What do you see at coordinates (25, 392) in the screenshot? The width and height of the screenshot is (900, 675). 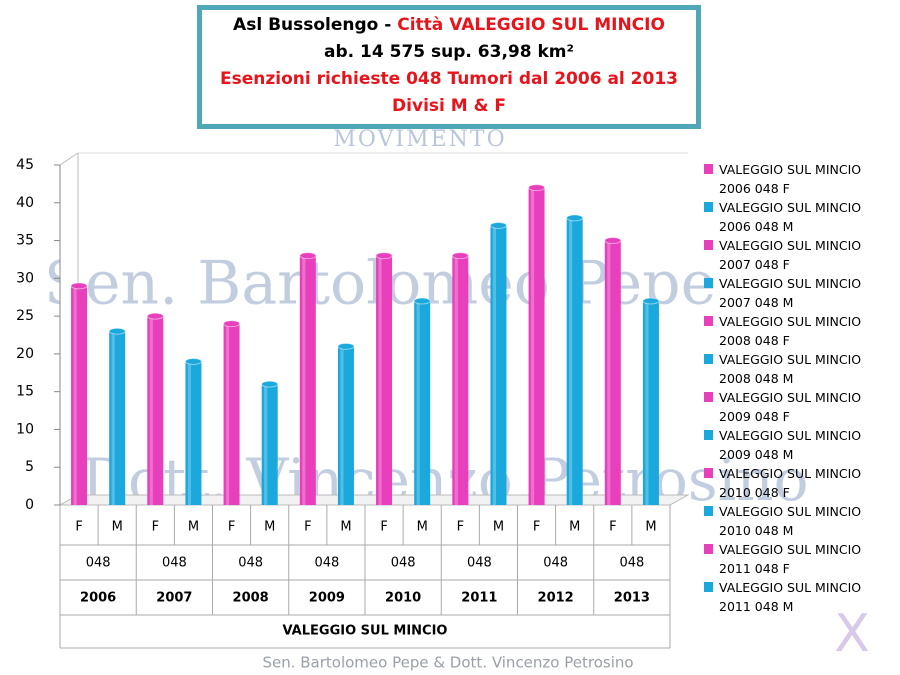 I see `y-tick-label: 15` at bounding box center [25, 392].